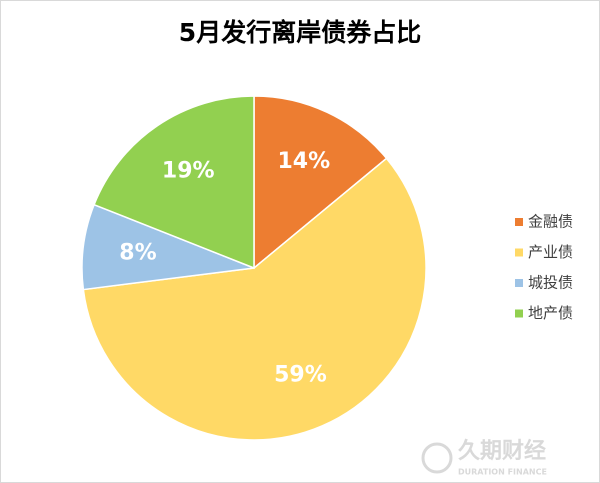 The image size is (600, 483). What do you see at coordinates (188, 170) in the screenshot?
I see `data-label: 19%` at bounding box center [188, 170].